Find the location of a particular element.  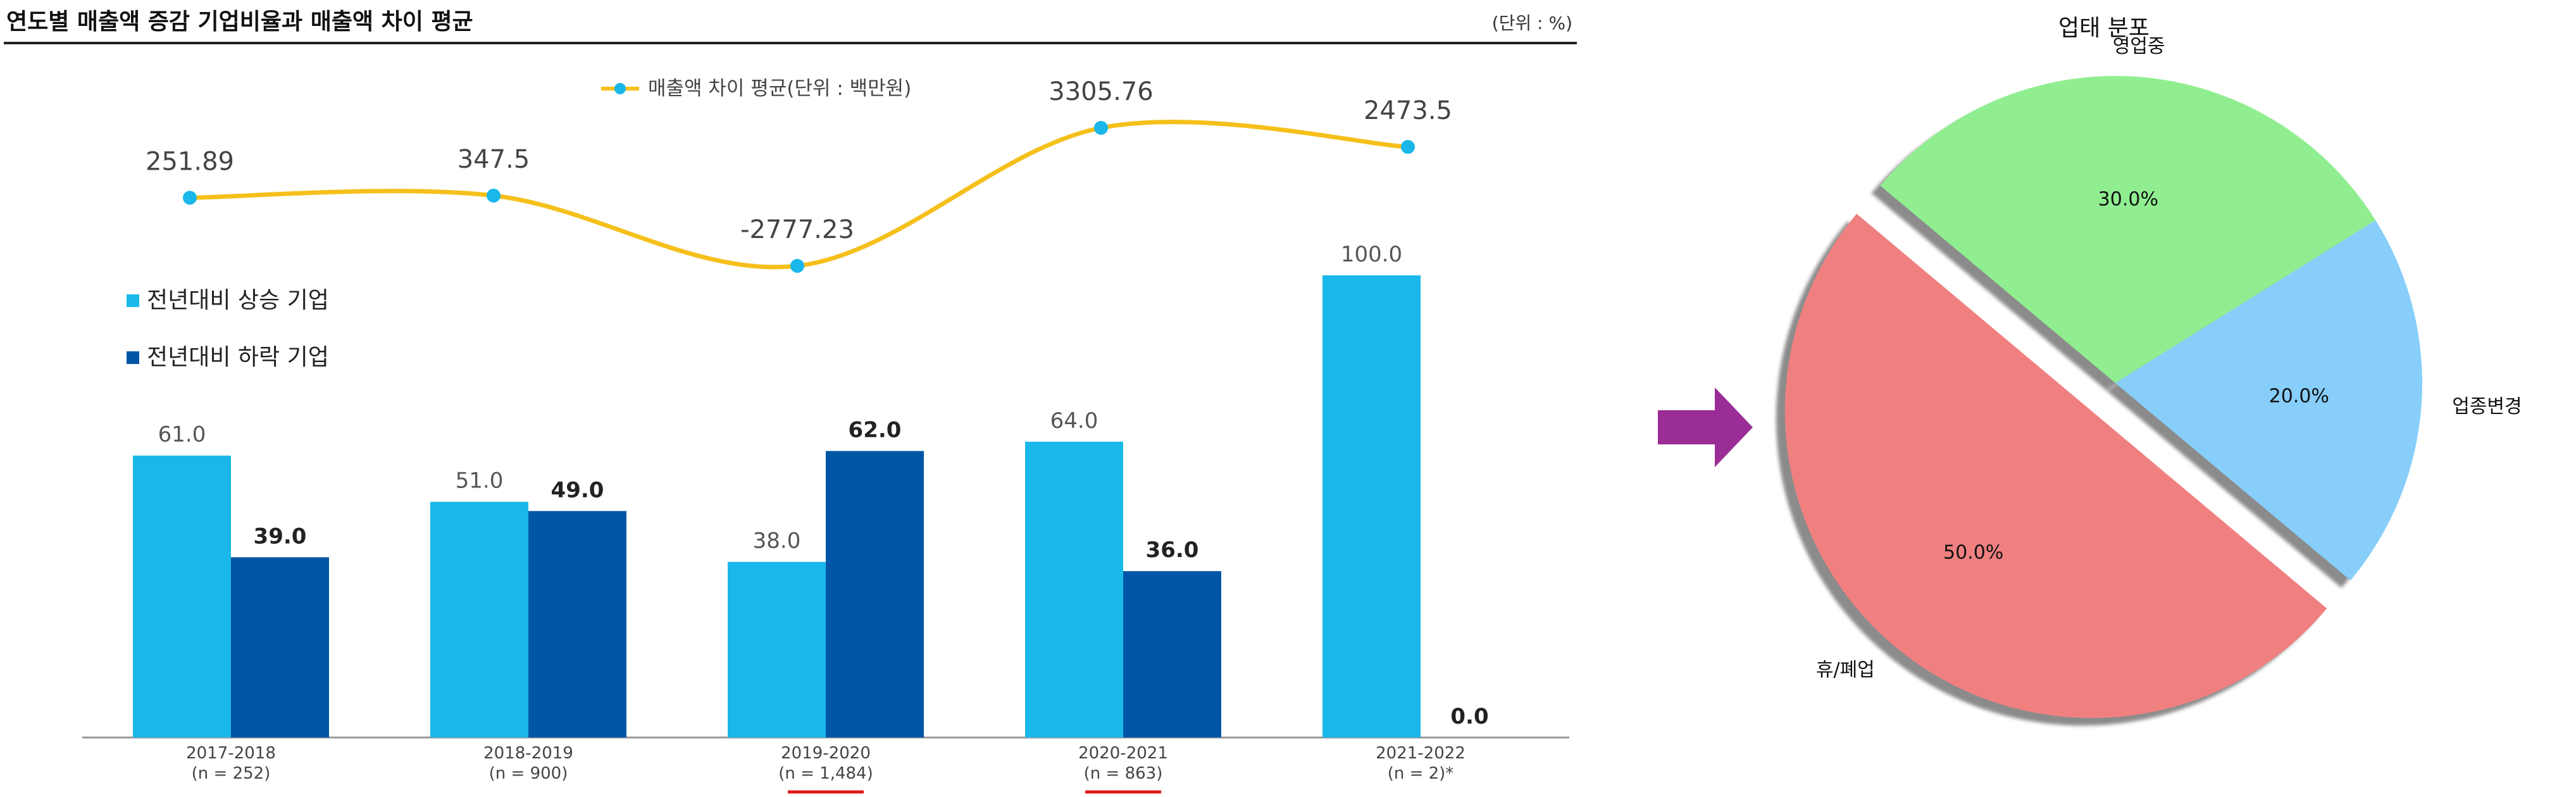

pie-slice-label: 휴/폐업 is located at coordinates (1845, 670).